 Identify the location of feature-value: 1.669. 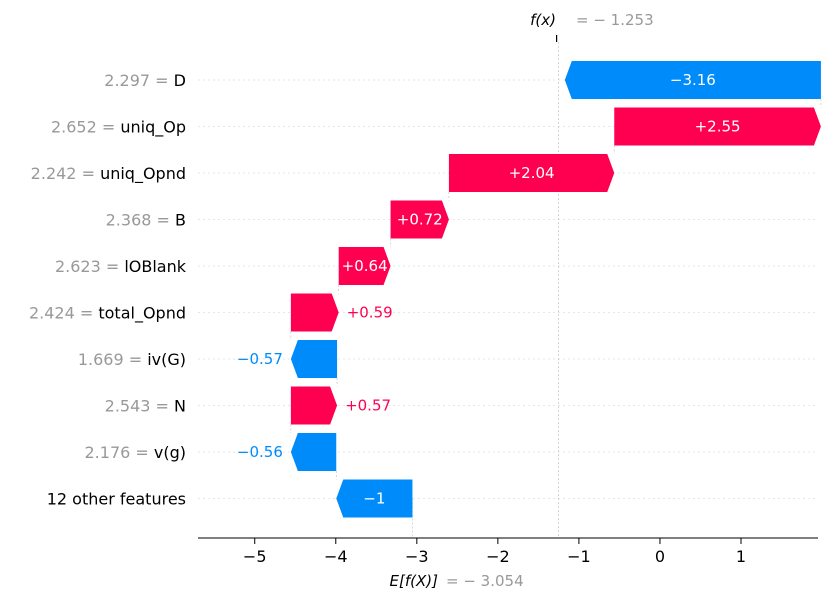
(101, 359).